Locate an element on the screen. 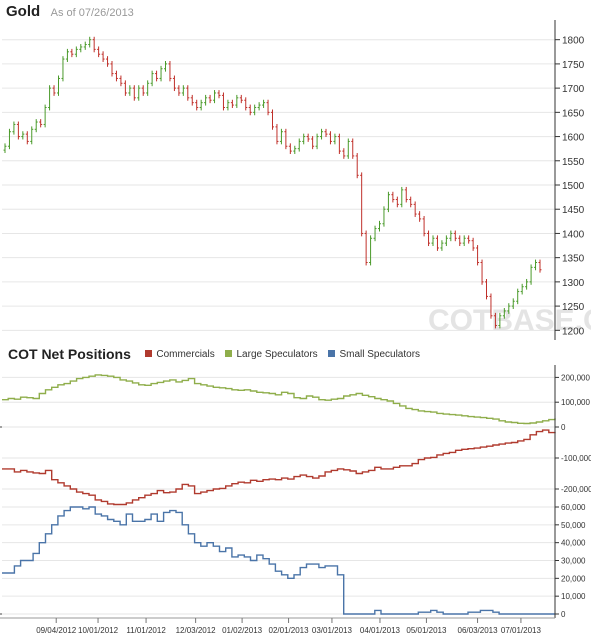 The image size is (591, 635). x-tick-label: 06/03/2013 is located at coordinates (478, 630).